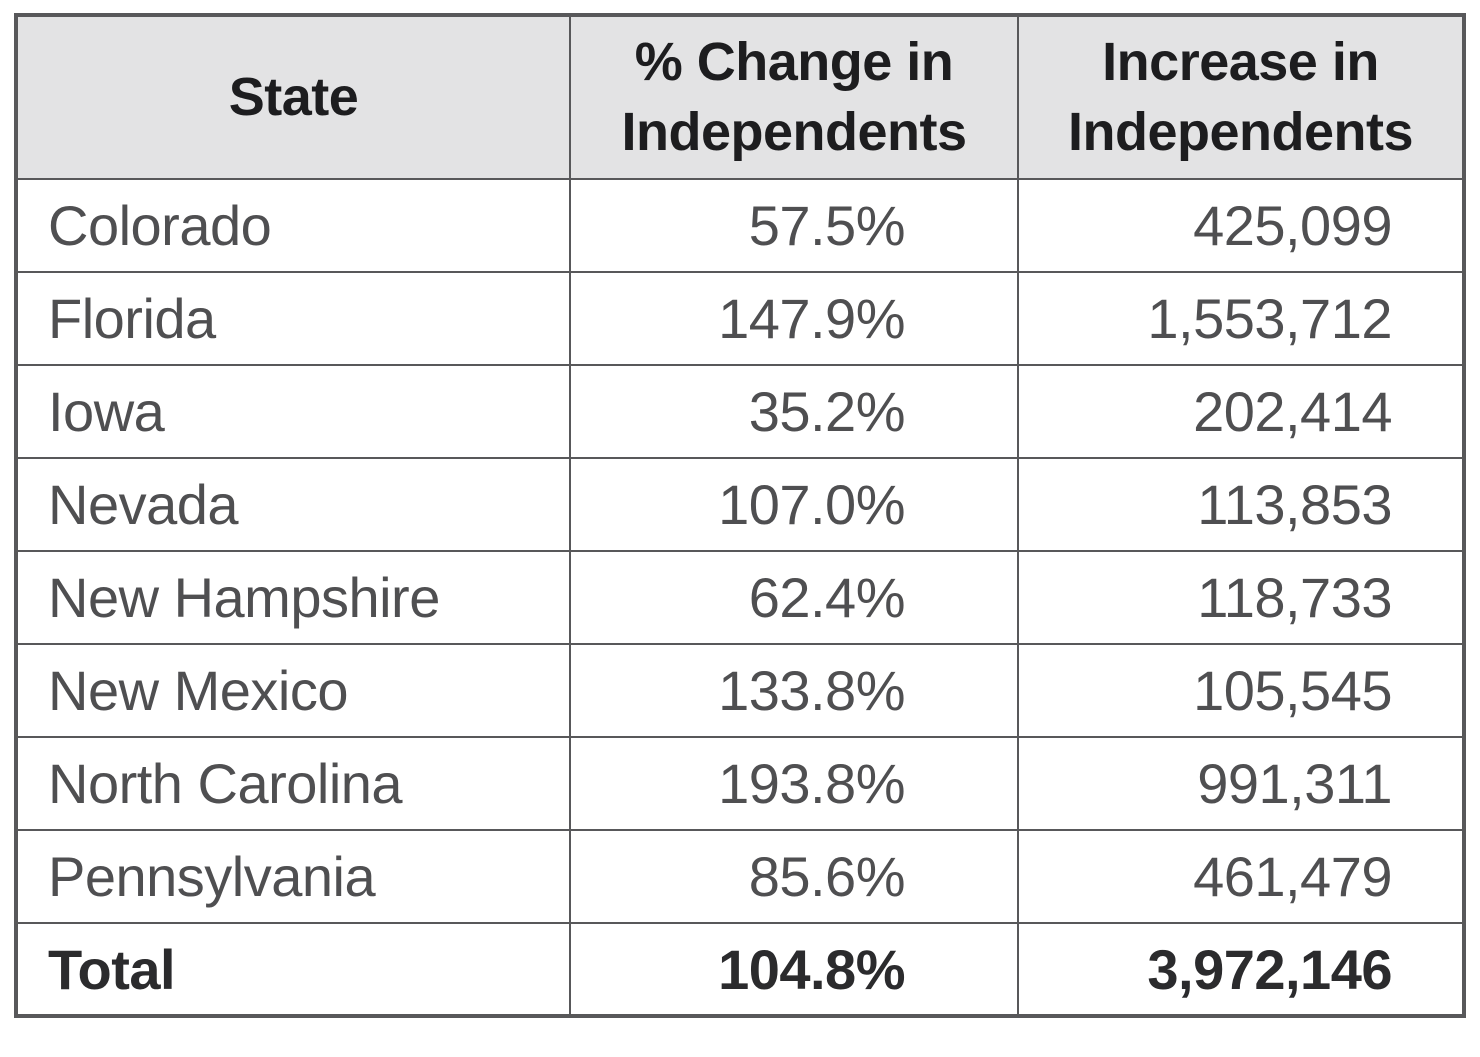 The width and height of the screenshot is (1480, 1057). I want to click on cell-increase: 425,099, so click(1241, 225).